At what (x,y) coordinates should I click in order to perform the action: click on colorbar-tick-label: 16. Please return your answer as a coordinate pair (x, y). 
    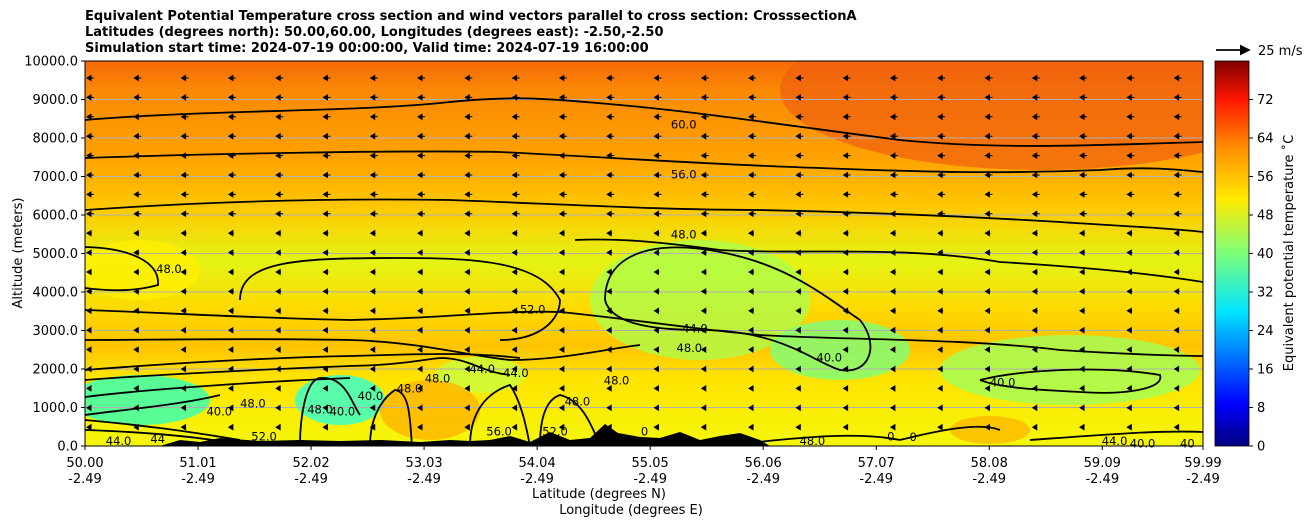
    Looking at the image, I should click on (1265, 370).